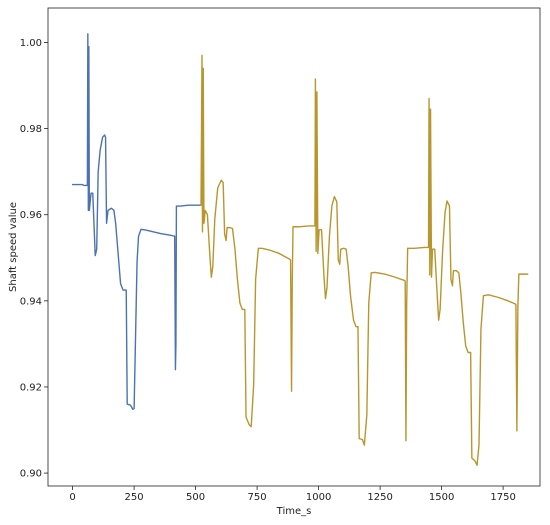 Image resolution: width=550 pixels, height=525 pixels. I want to click on x-tick-label: 250, so click(134, 497).